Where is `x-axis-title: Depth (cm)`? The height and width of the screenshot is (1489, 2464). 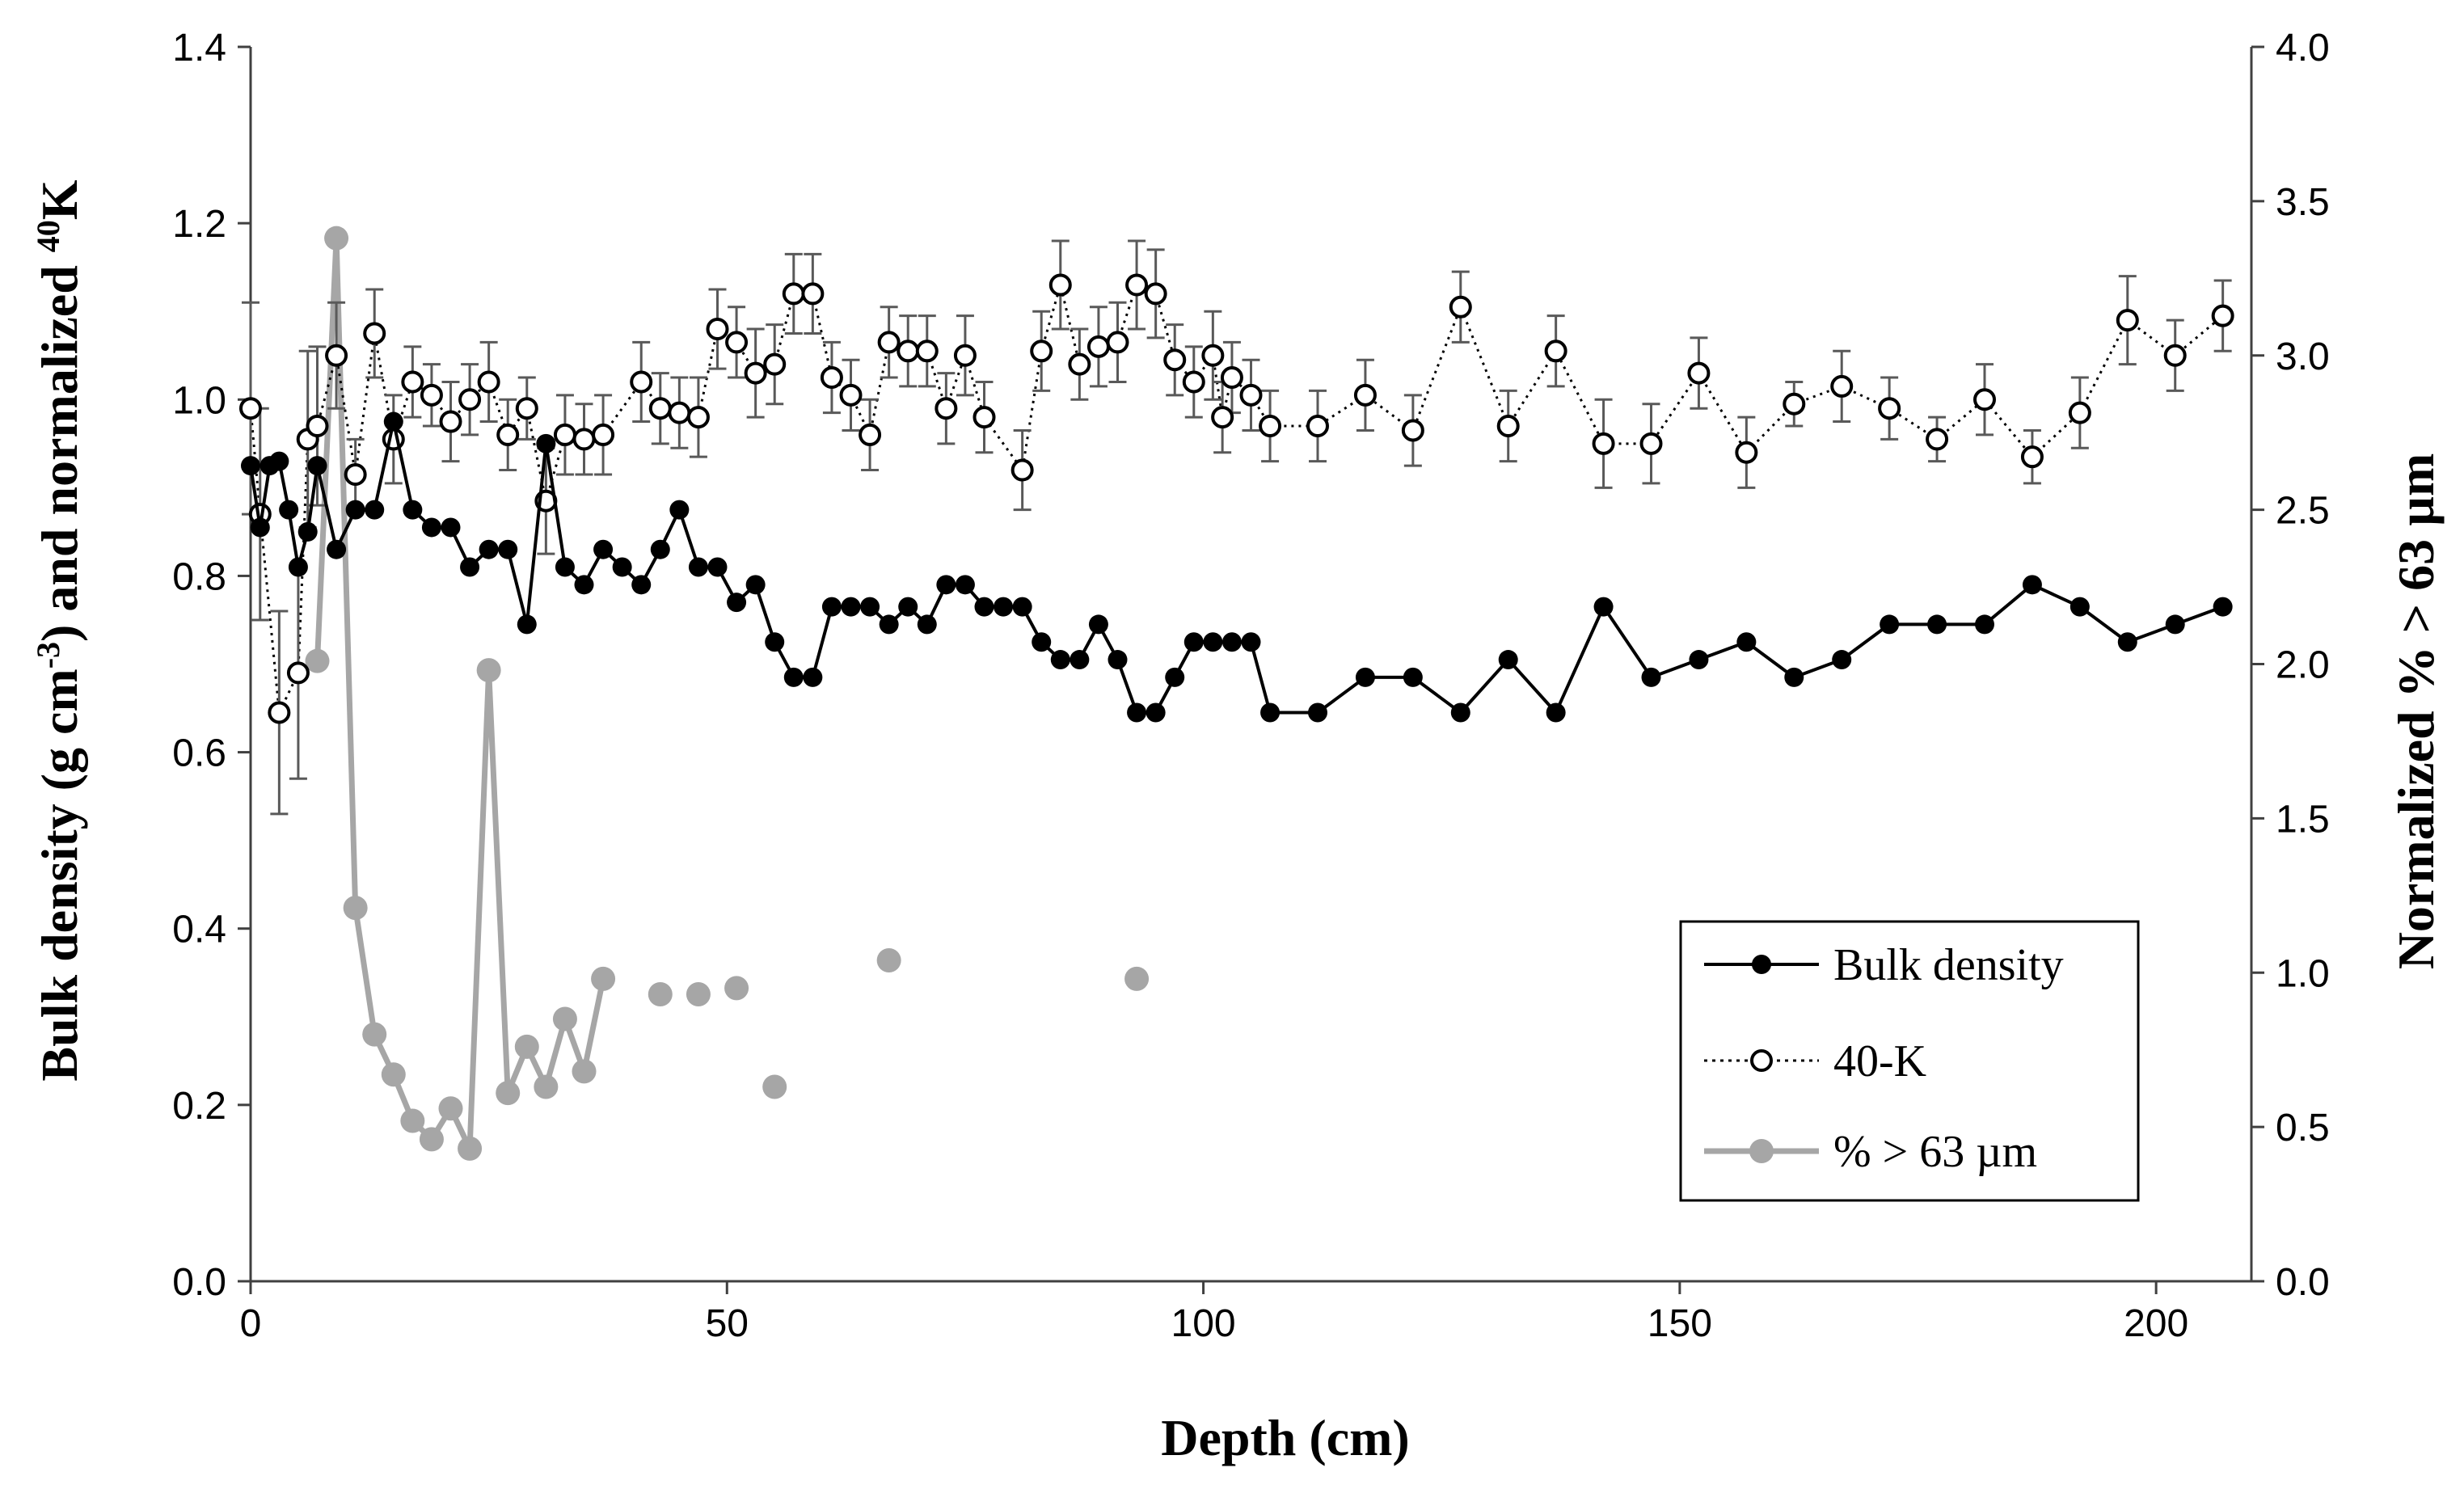 x-axis-title: Depth (cm) is located at coordinates (1285, 1437).